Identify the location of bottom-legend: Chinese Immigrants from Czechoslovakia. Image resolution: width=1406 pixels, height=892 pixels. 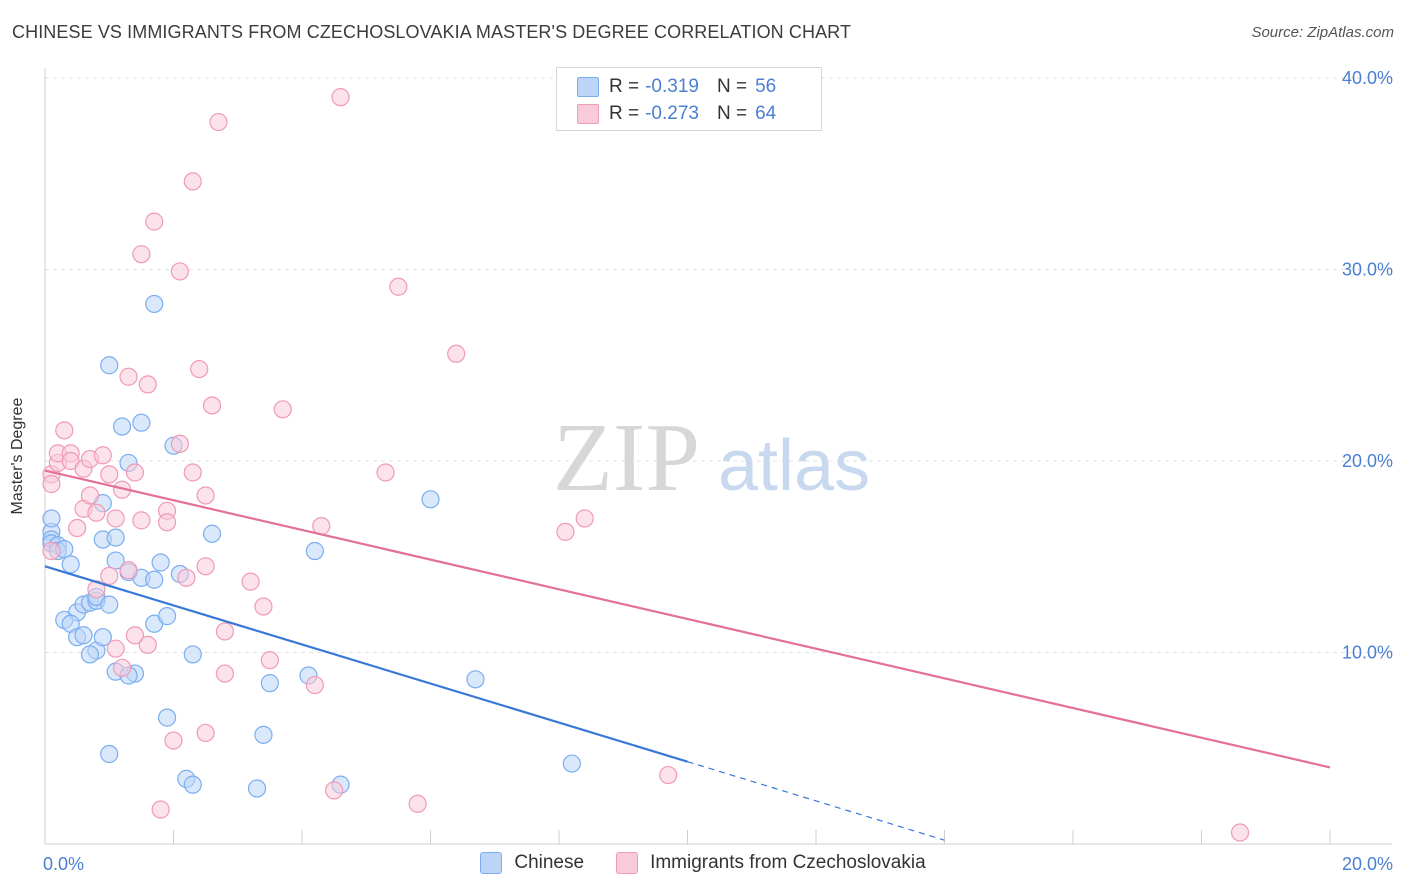
(703, 863).